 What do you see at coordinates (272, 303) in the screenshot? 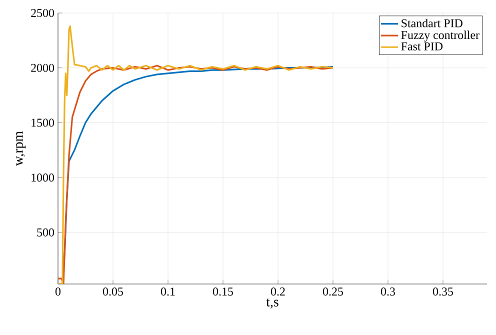
I see `x-axis-title: t,s` at bounding box center [272, 303].